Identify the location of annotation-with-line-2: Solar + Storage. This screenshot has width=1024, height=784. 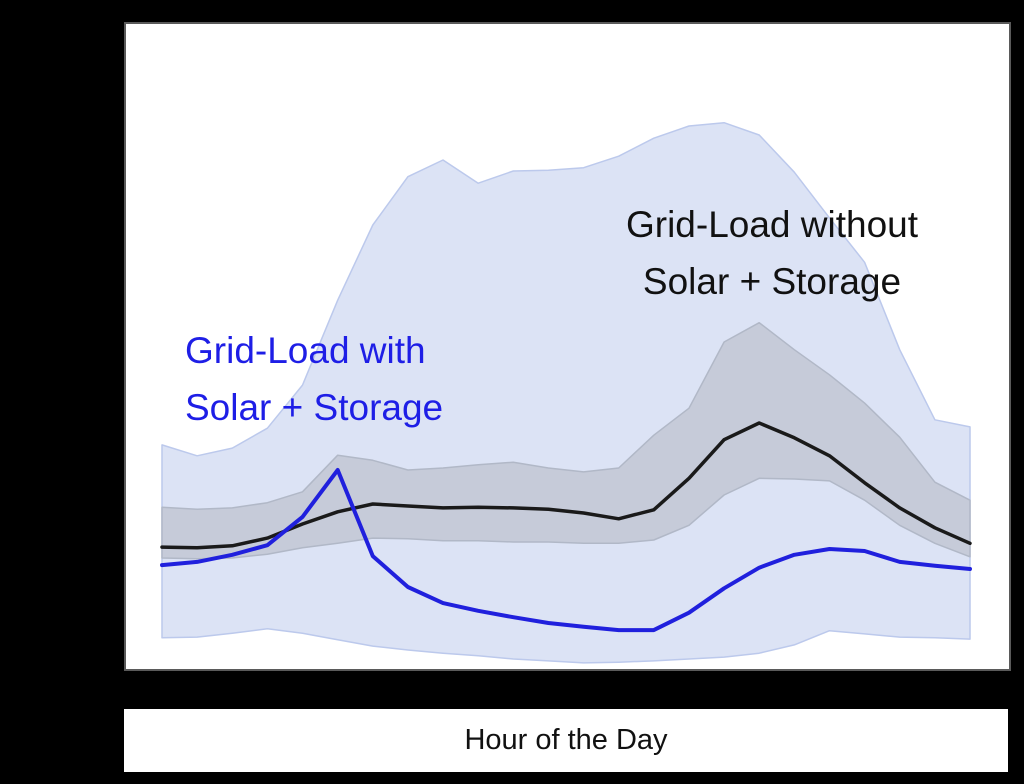
(314, 407).